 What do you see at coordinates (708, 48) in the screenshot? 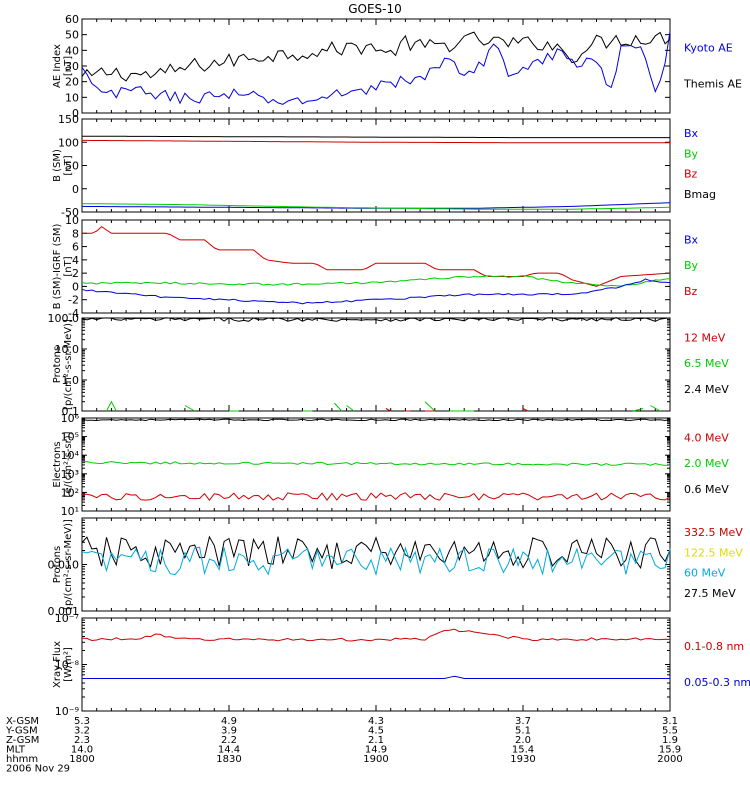
I see `legend-entry: Kyoto AE` at bounding box center [708, 48].